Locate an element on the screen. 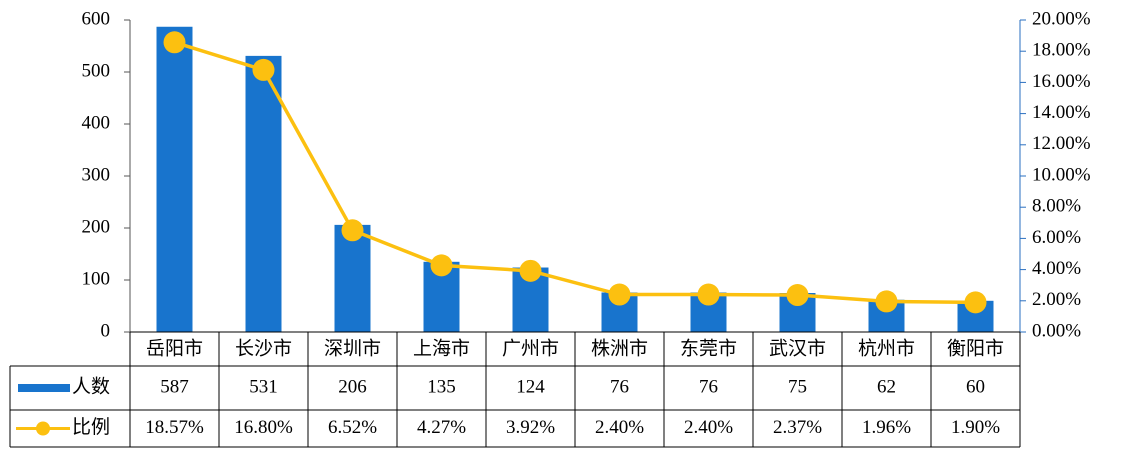  x-tick-label: 广州市 is located at coordinates (530, 348).